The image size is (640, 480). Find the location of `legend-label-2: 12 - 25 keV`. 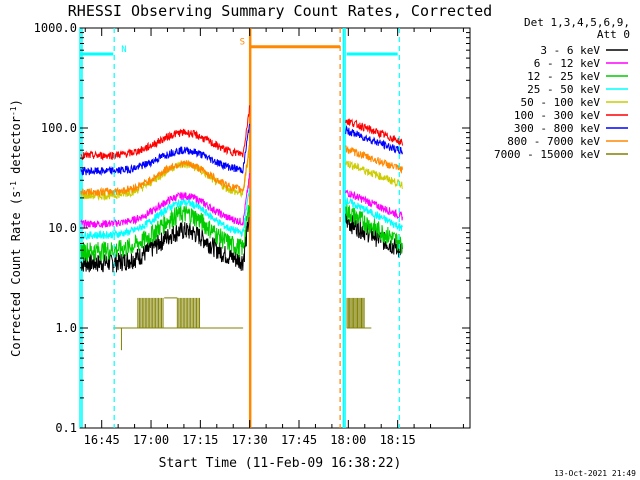

legend-label-2: 12 - 25 keV is located at coordinates (563, 76).